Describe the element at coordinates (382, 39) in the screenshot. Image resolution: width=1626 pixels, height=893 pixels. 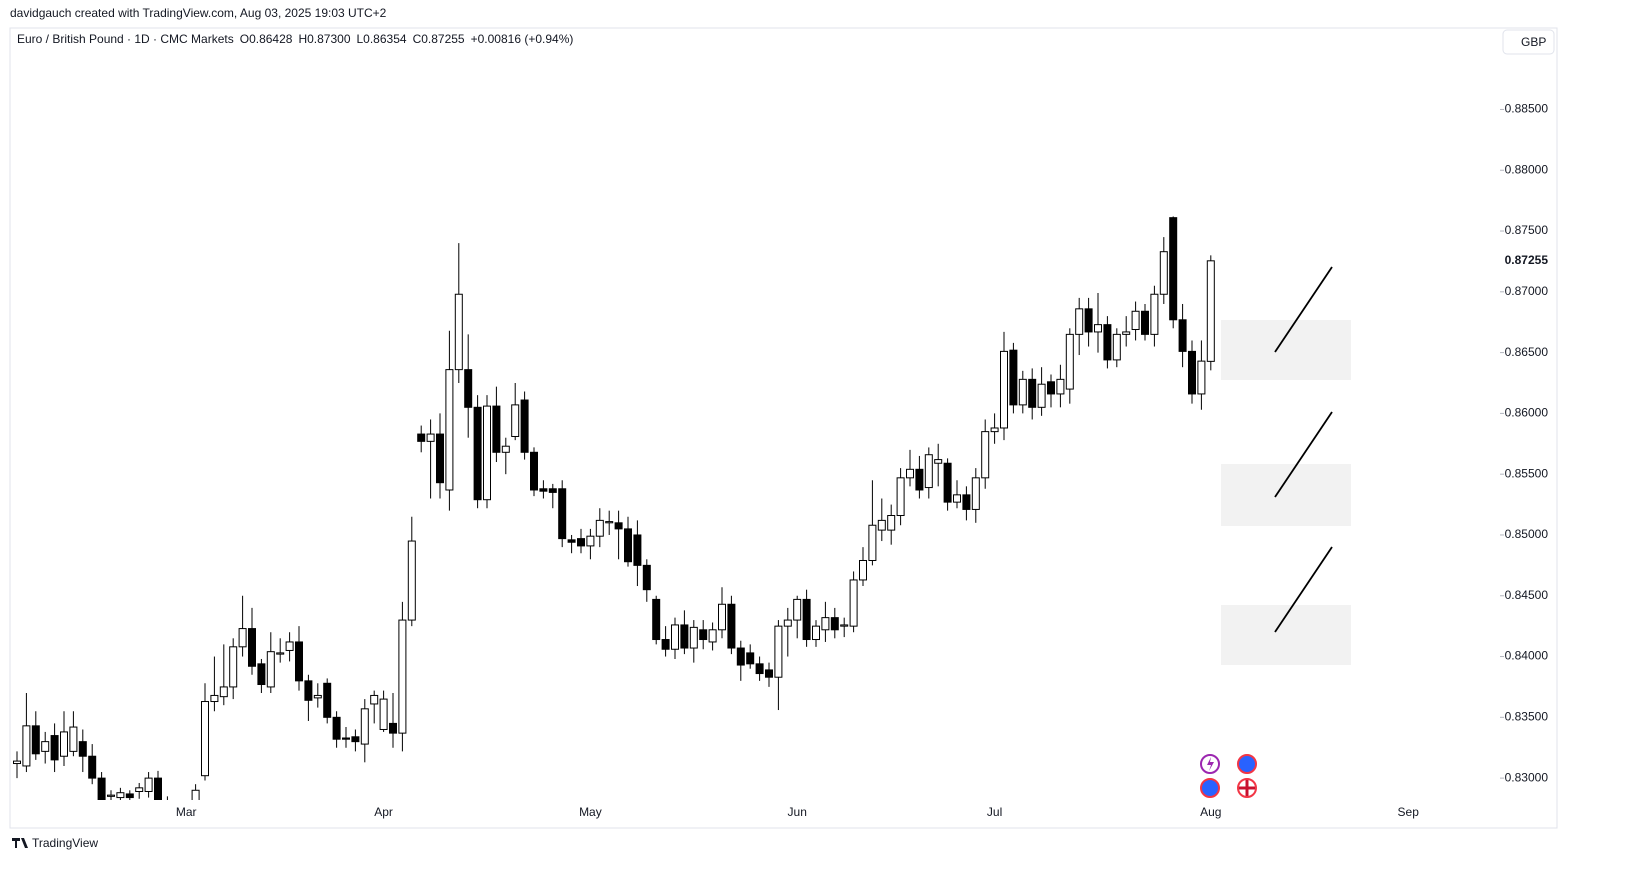
I see `ohlc-value: L0.86354` at that location.